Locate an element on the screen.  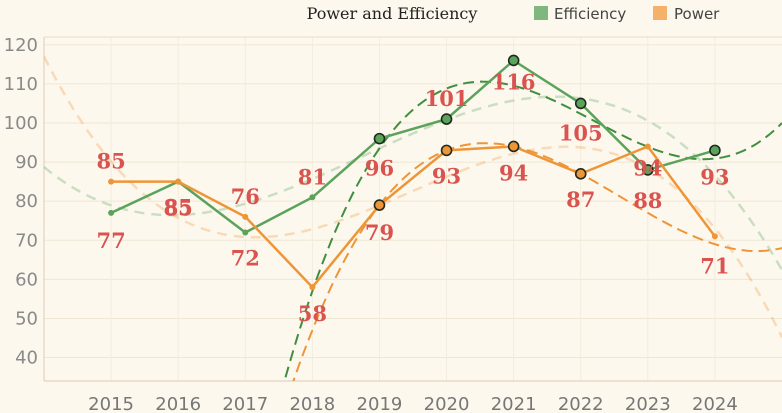
data-label-efficiency: 93 is located at coordinates (714, 176).